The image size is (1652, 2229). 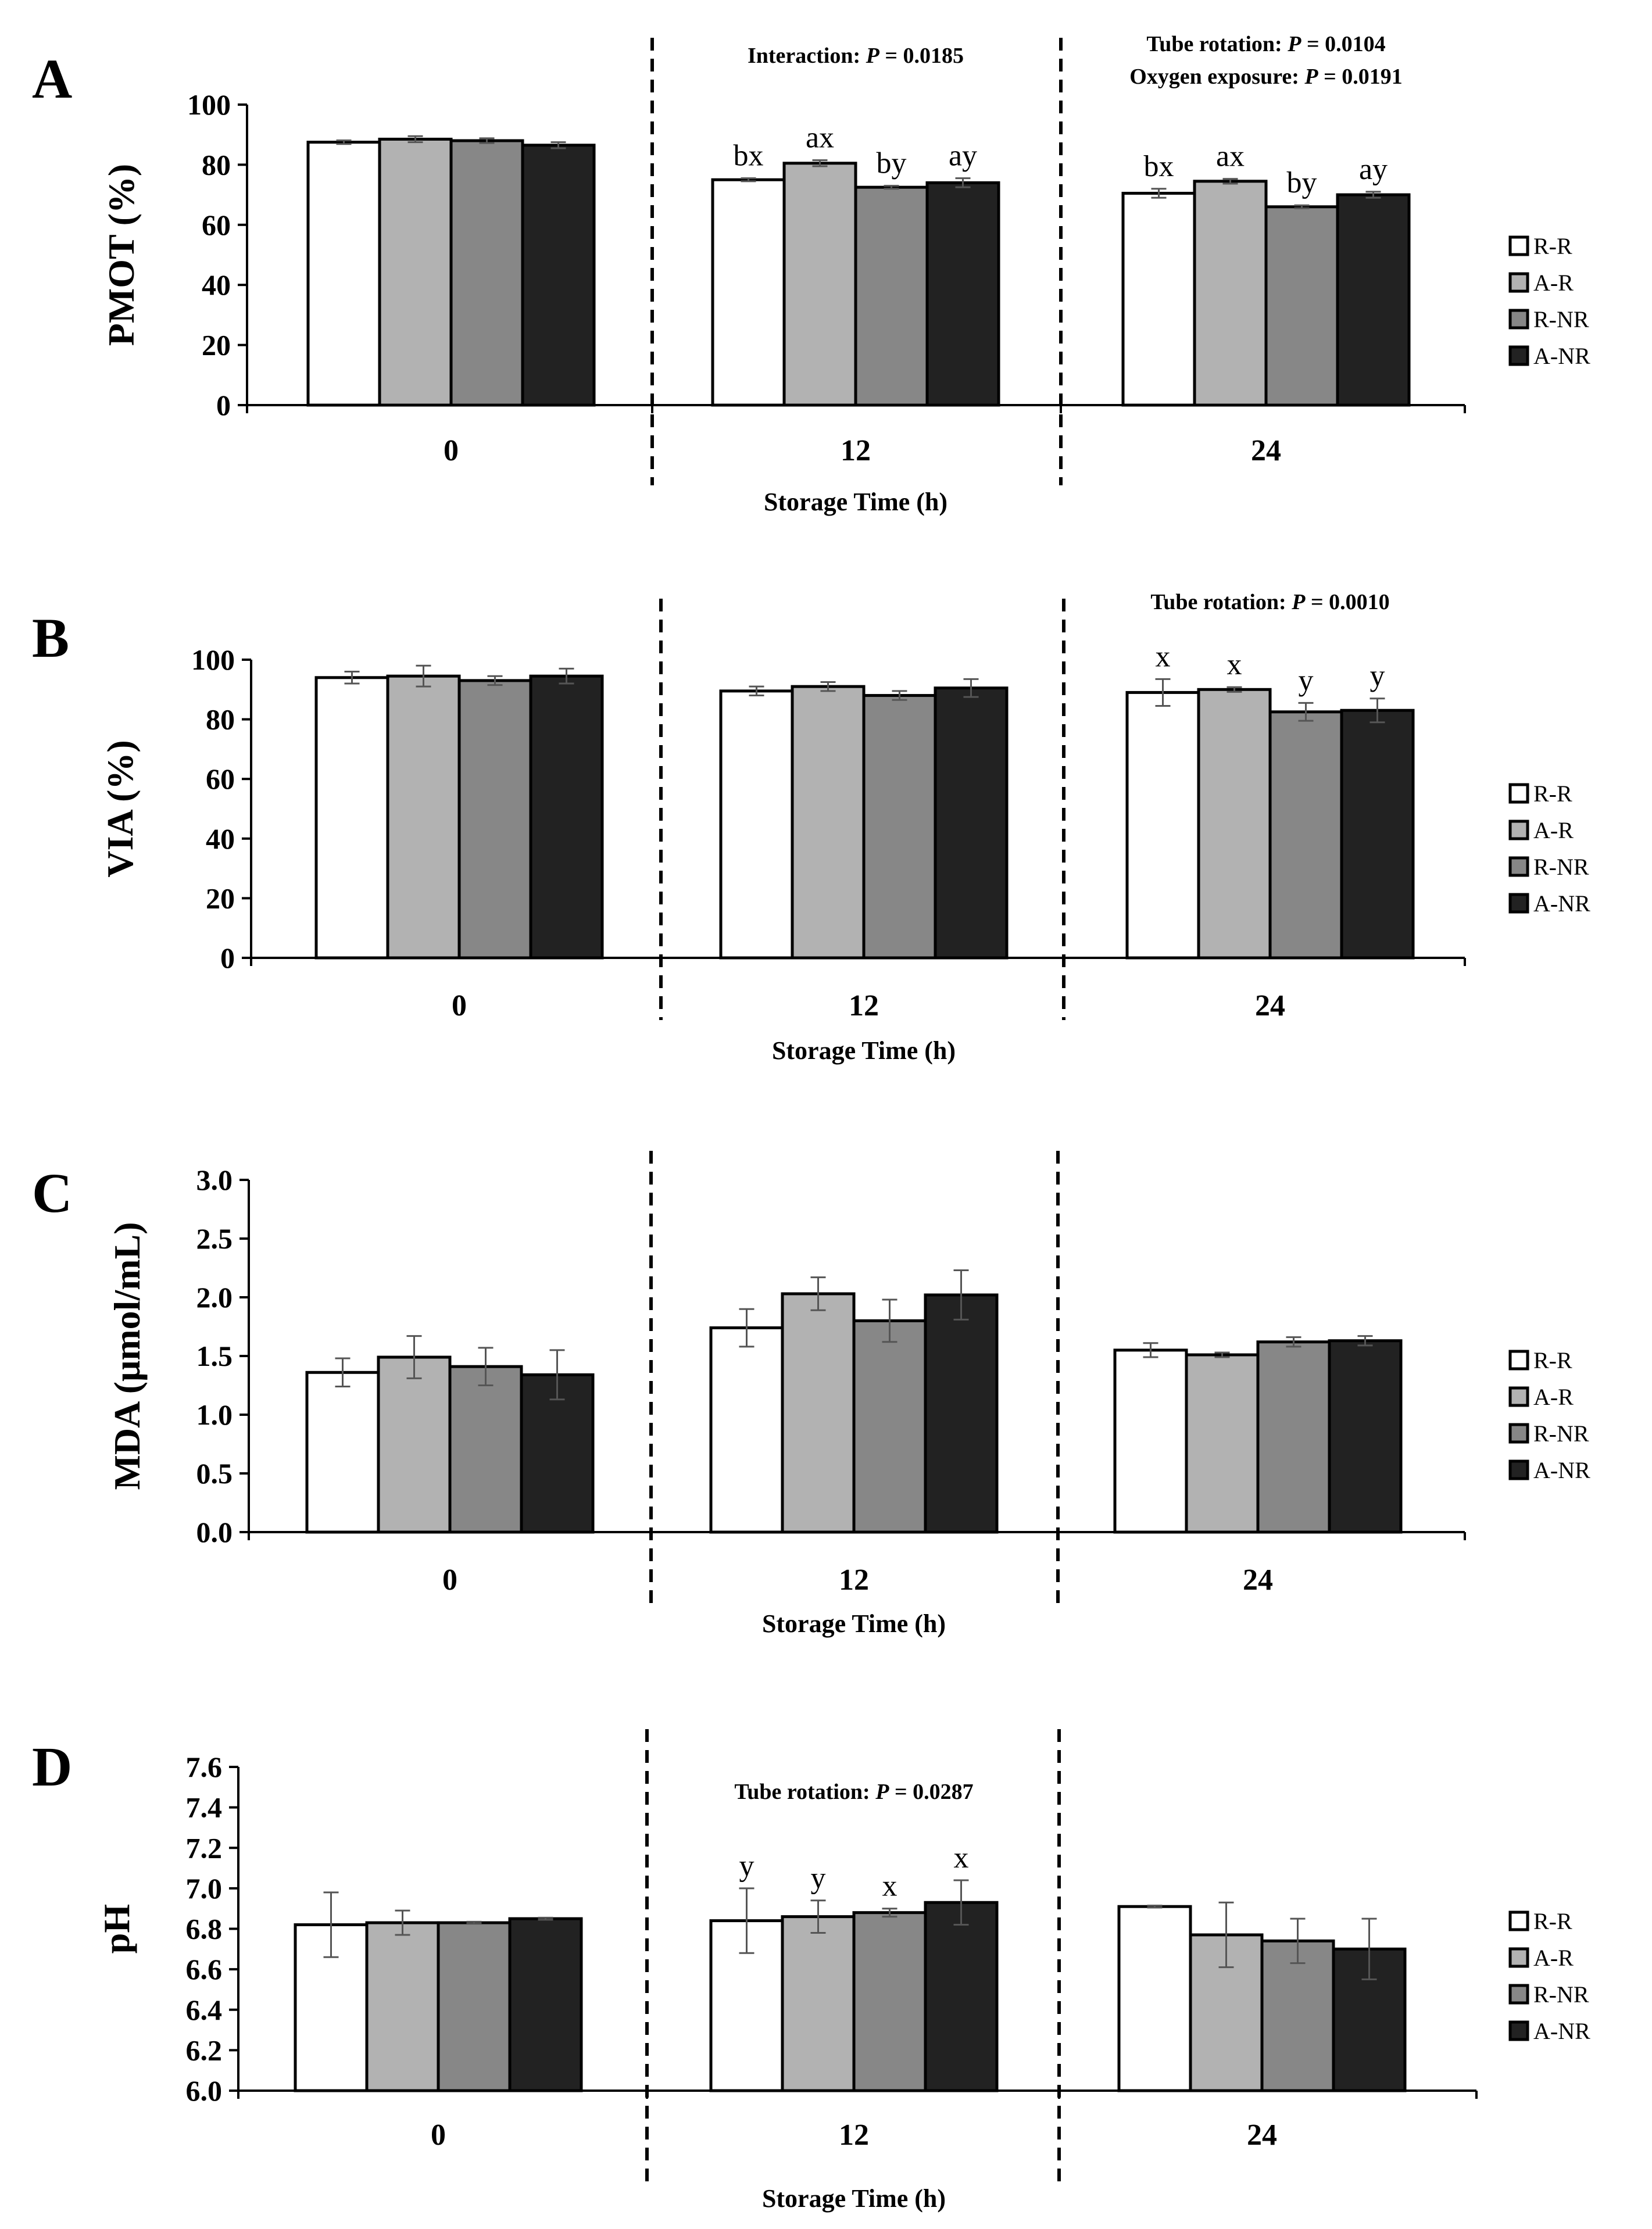 What do you see at coordinates (216, 345) in the screenshot?
I see `y-tick-label: 20` at bounding box center [216, 345].